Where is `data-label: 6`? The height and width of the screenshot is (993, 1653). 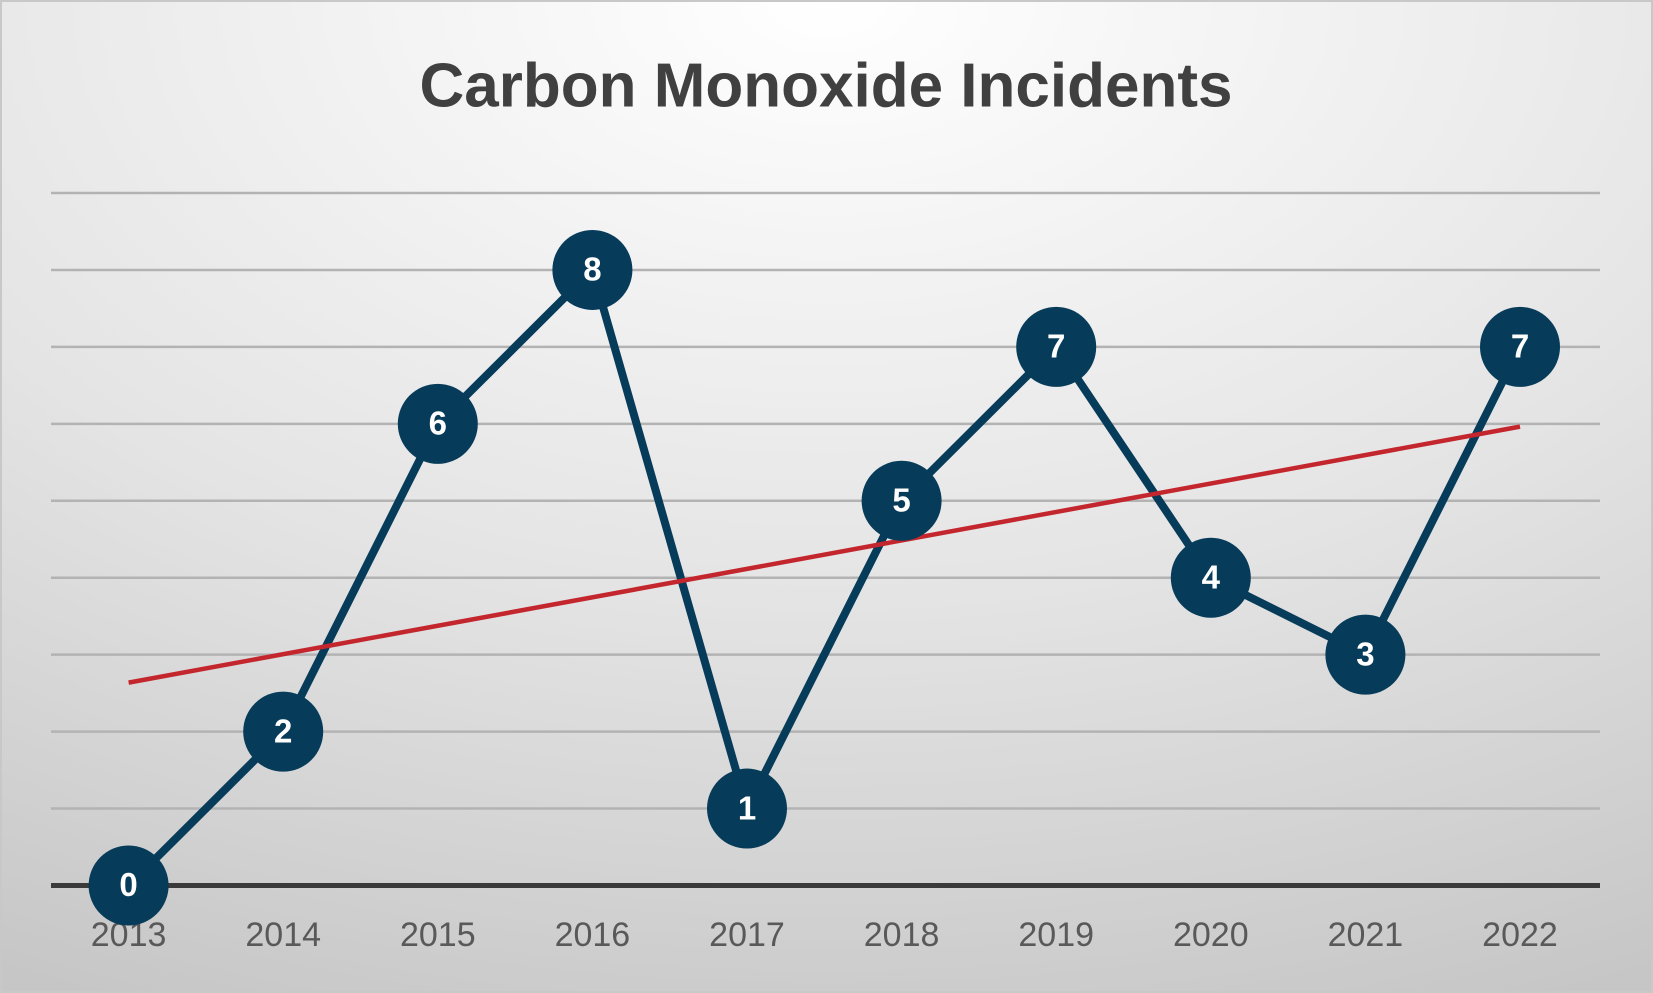
data-label: 6 is located at coordinates (438, 423).